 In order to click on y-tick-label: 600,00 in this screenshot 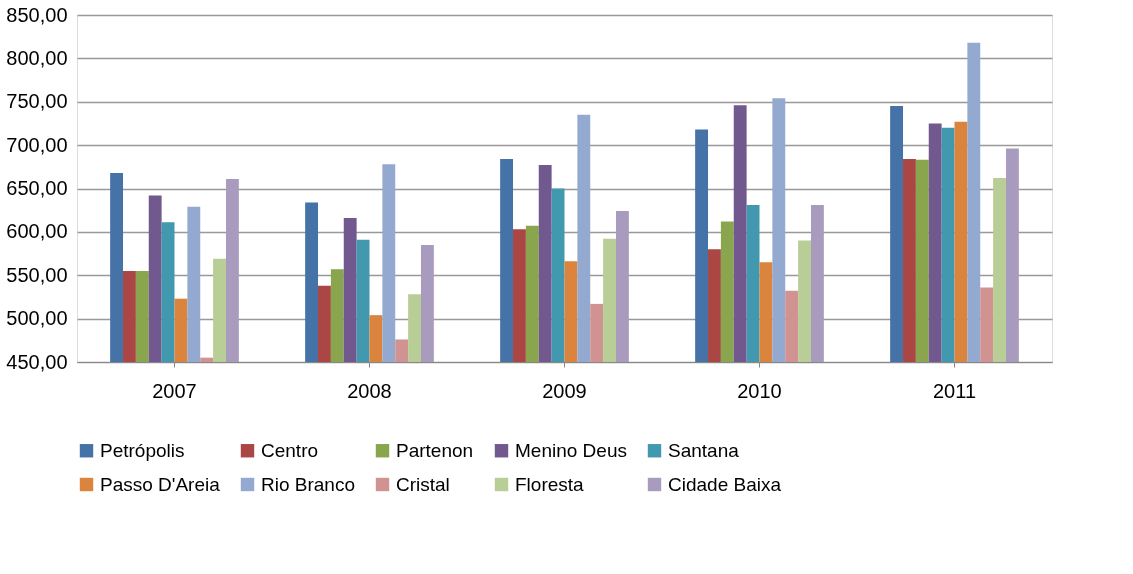, I will do `click(37, 231)`.